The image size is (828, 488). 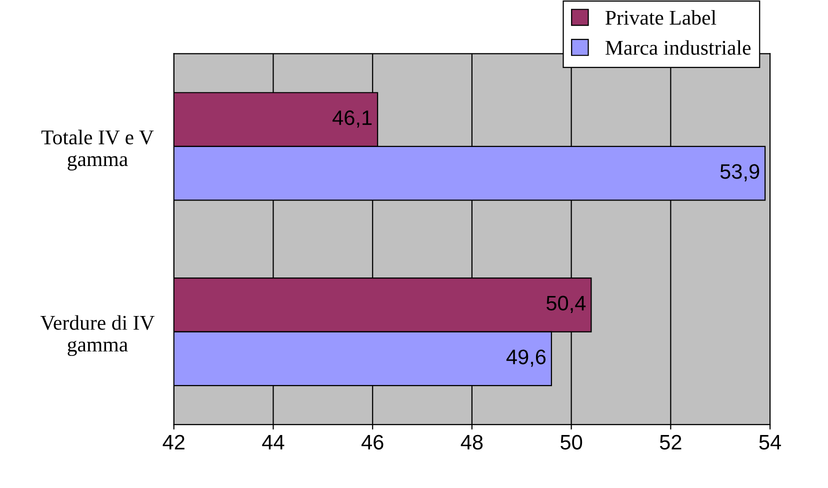 I want to click on x-tick-label: 48, so click(x=471, y=442).